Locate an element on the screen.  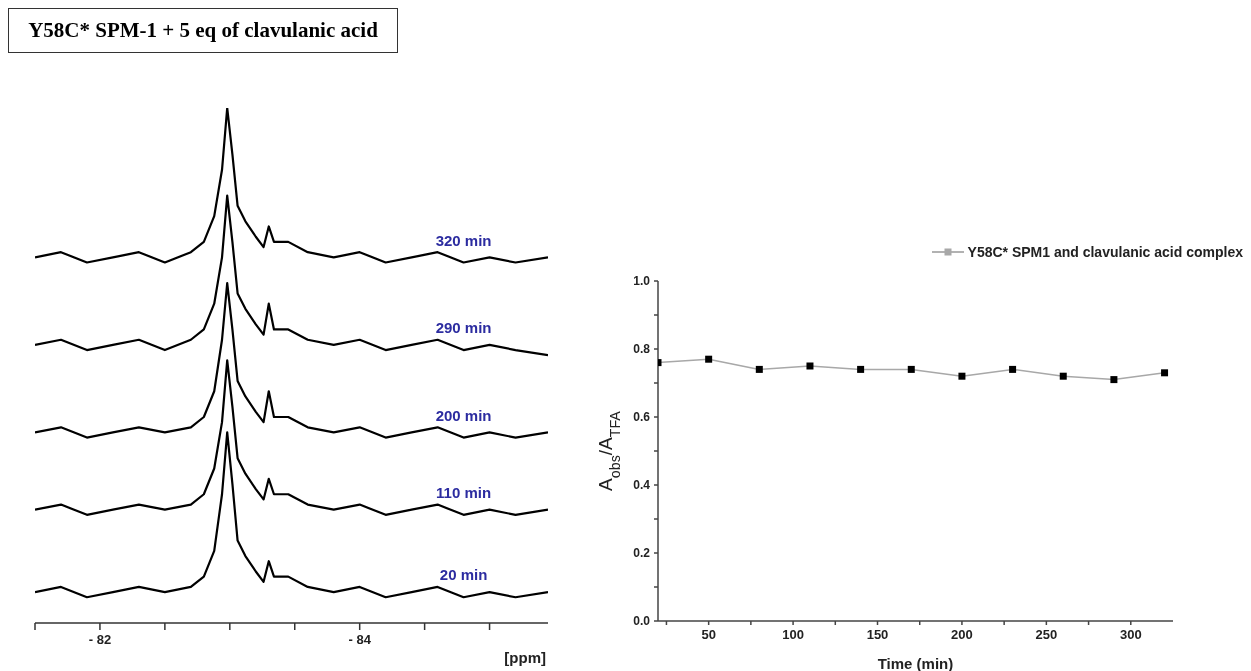
x-tick-label: 50 is located at coordinates (708, 634).